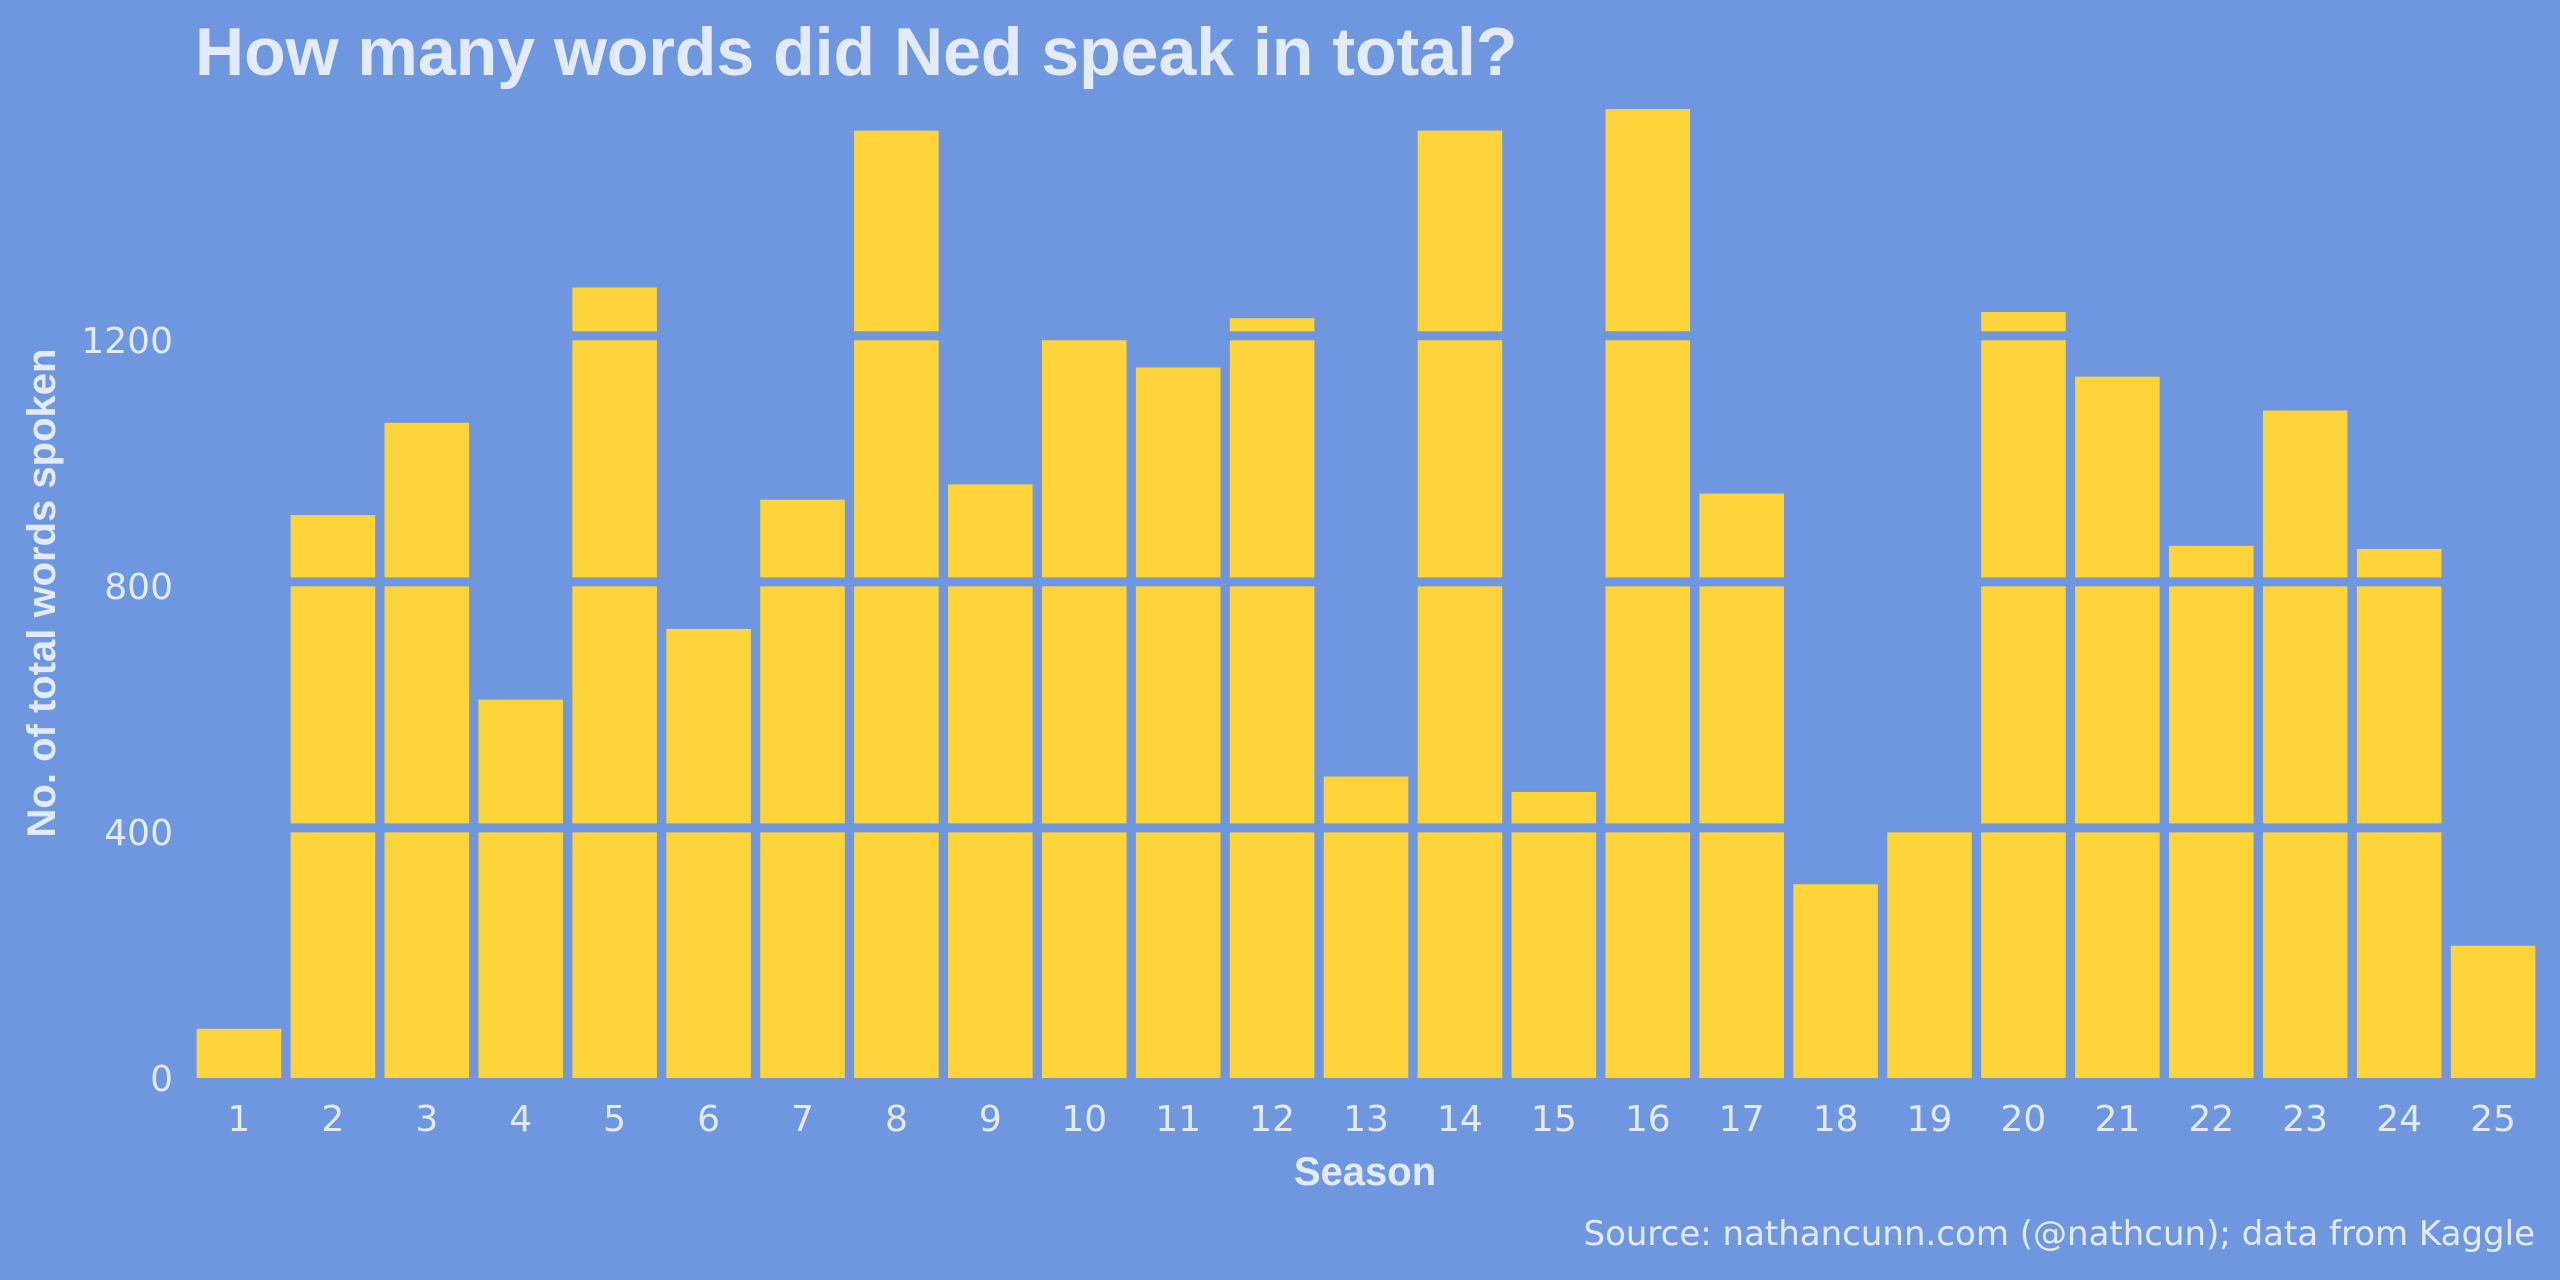 This screenshot has height=1280, width=2560. Describe the element at coordinates (856, 52) in the screenshot. I see `chart-title: How many words did Ned speak in total?` at that location.